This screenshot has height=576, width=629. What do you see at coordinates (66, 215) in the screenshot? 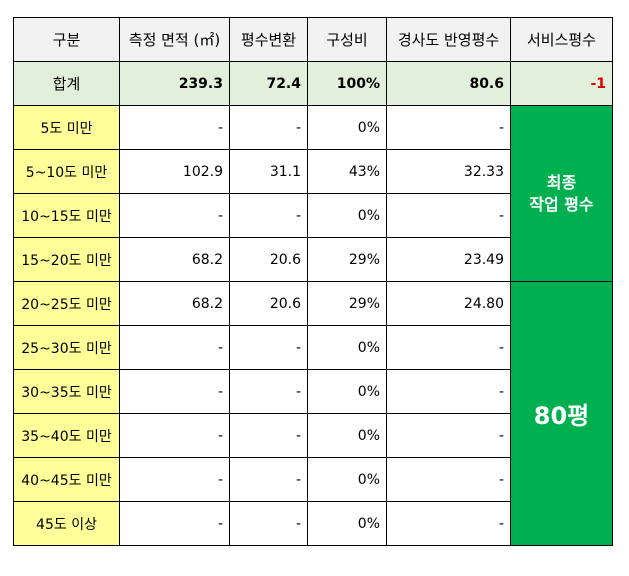
I see `row-label: 10~15도 미만` at bounding box center [66, 215].